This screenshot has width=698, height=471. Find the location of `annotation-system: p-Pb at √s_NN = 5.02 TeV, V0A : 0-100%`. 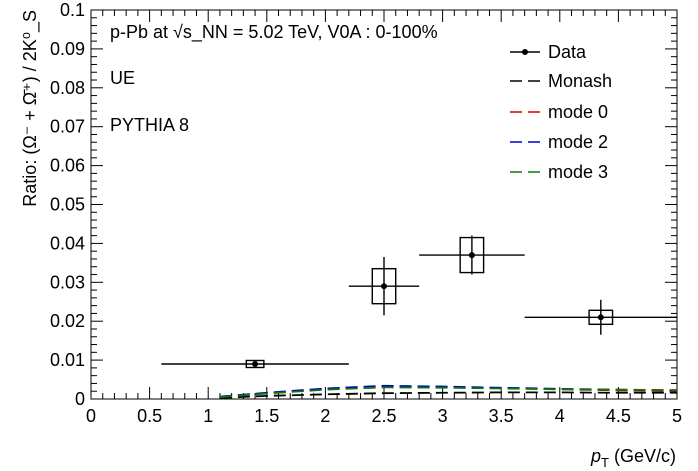

annotation-system: p-Pb at √s_NN = 5.02 TeV, V0A : 0-100% is located at coordinates (274, 32).